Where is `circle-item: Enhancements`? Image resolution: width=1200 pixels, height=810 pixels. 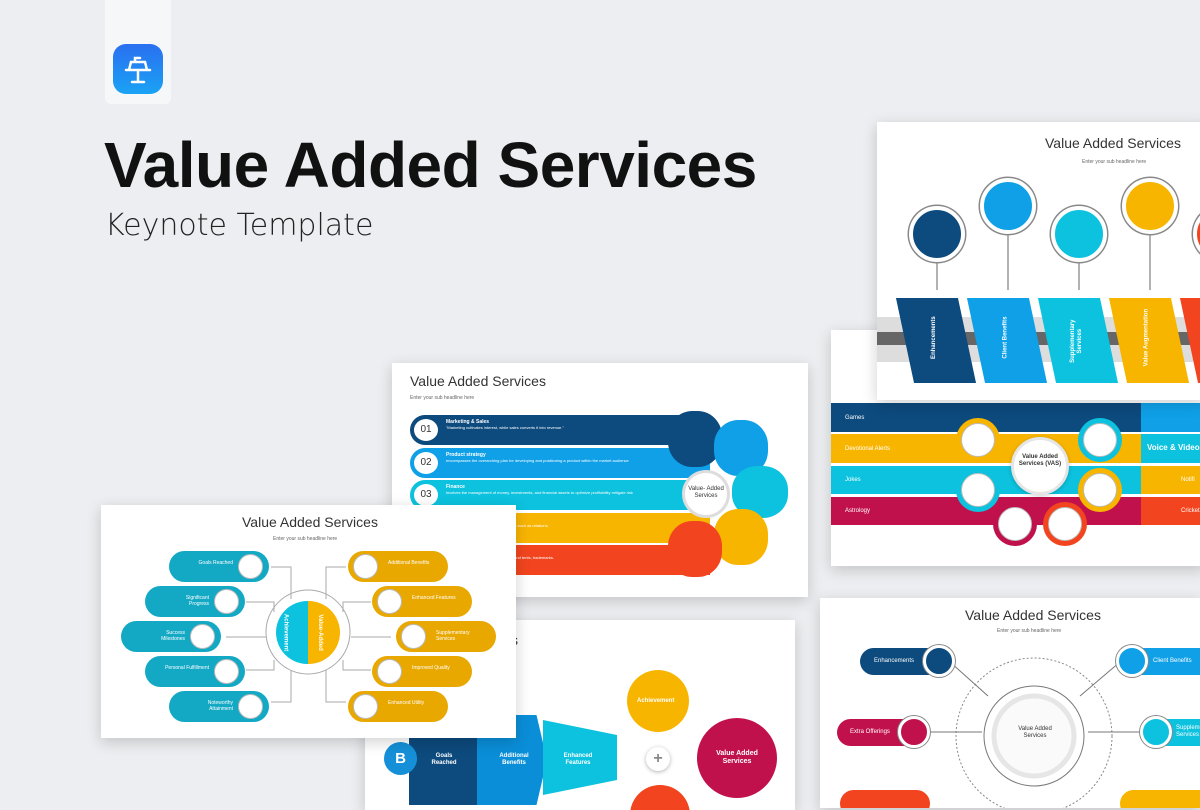 circle-item: Enhancements is located at coordinates (894, 661).